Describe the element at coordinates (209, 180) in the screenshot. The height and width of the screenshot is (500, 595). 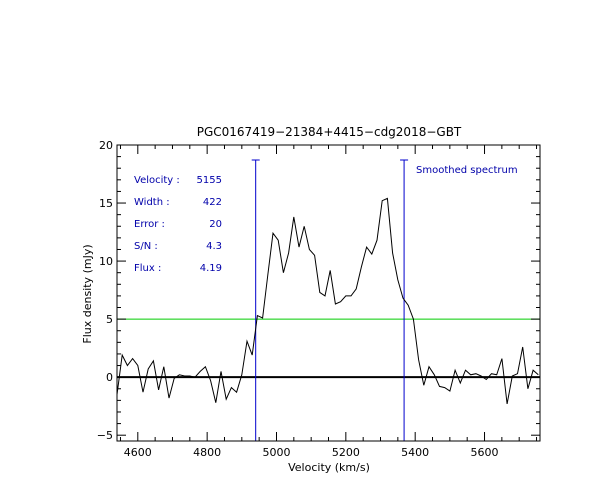
I see `annotation-value: 5155` at that location.